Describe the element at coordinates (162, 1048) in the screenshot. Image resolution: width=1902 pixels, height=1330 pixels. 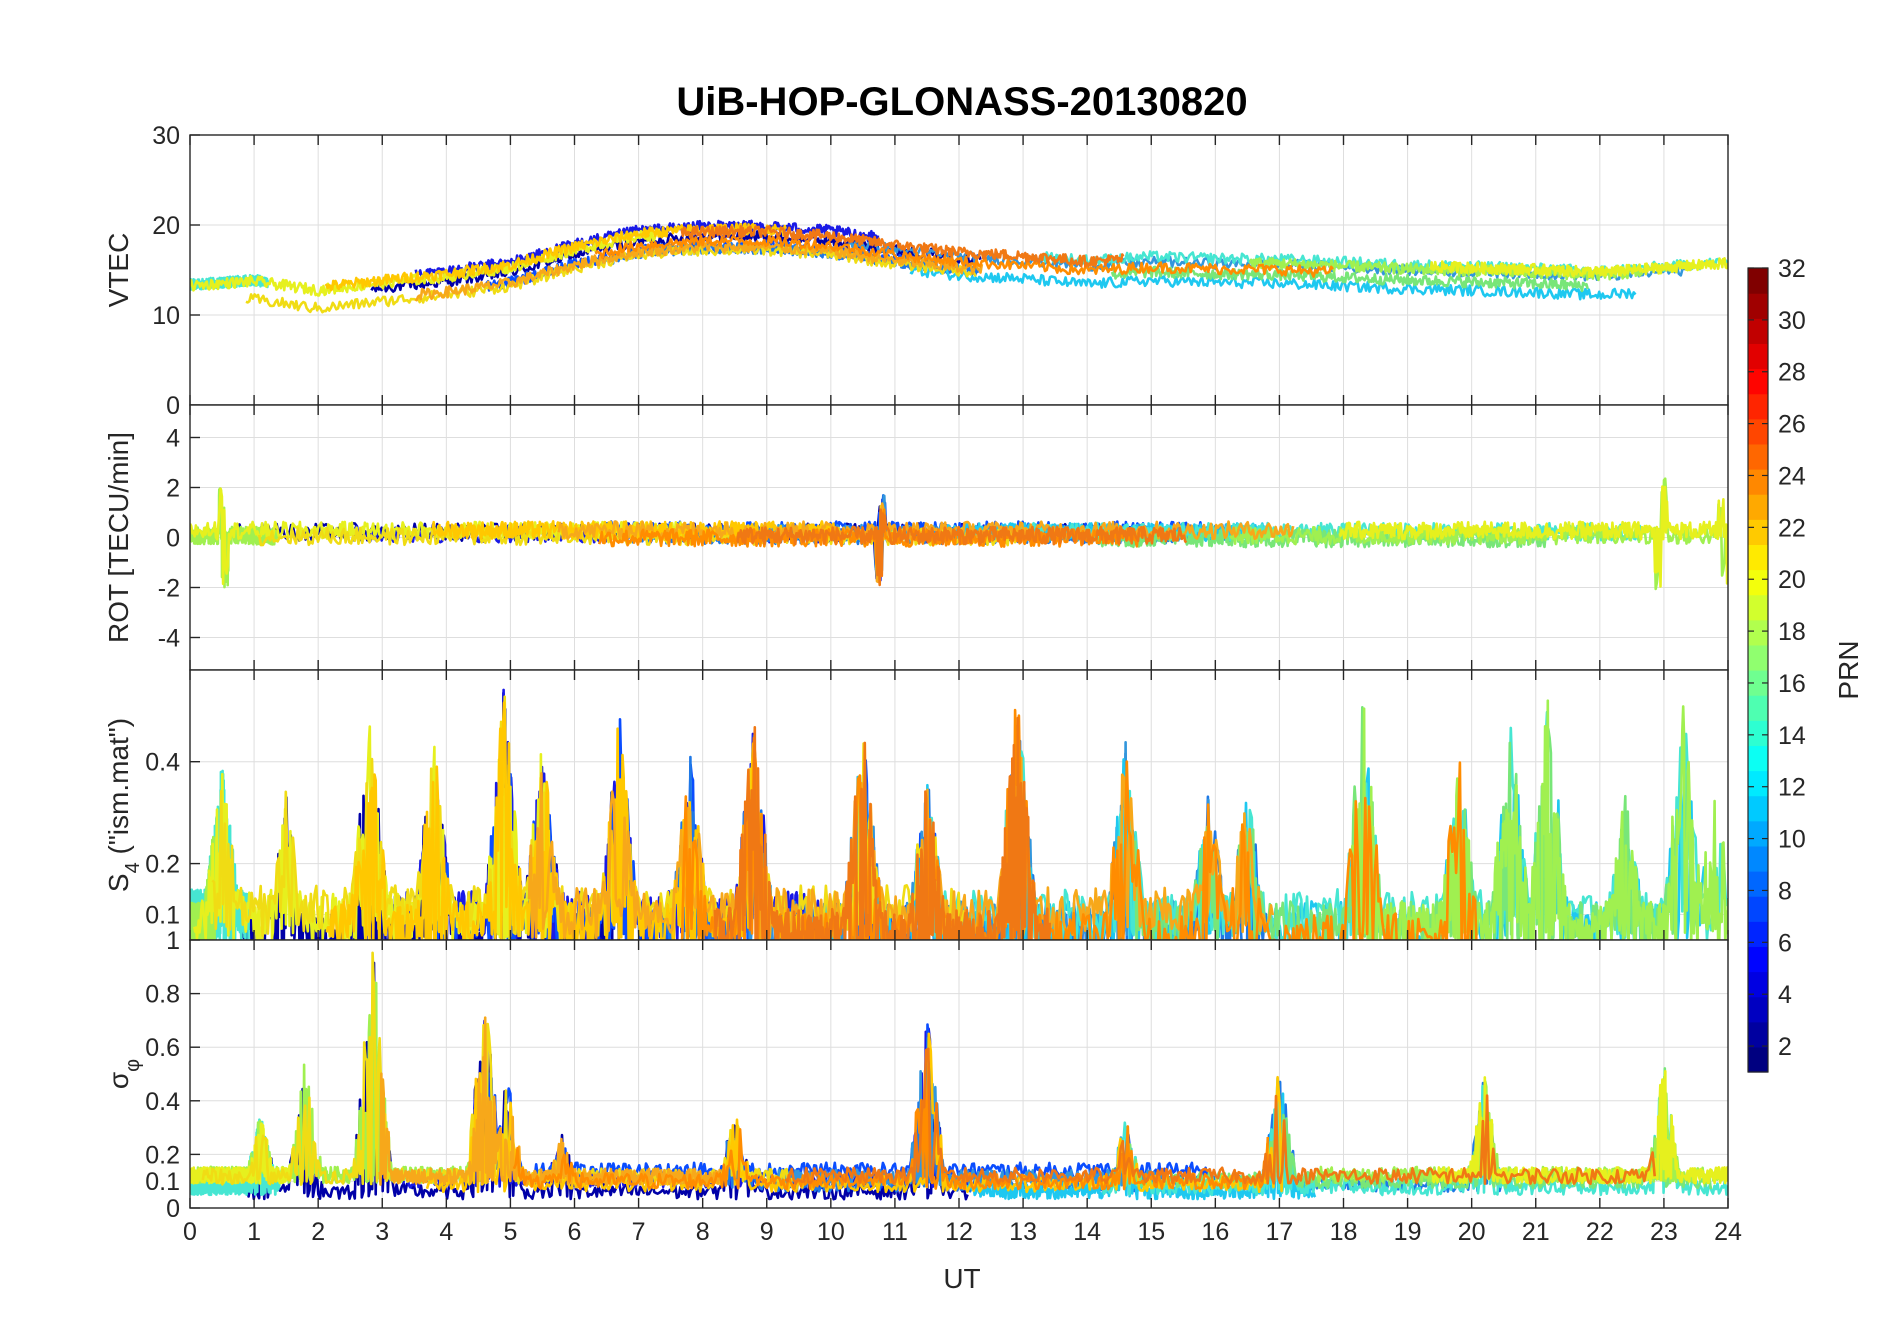
I see `y-tick-label: 0.6` at that location.